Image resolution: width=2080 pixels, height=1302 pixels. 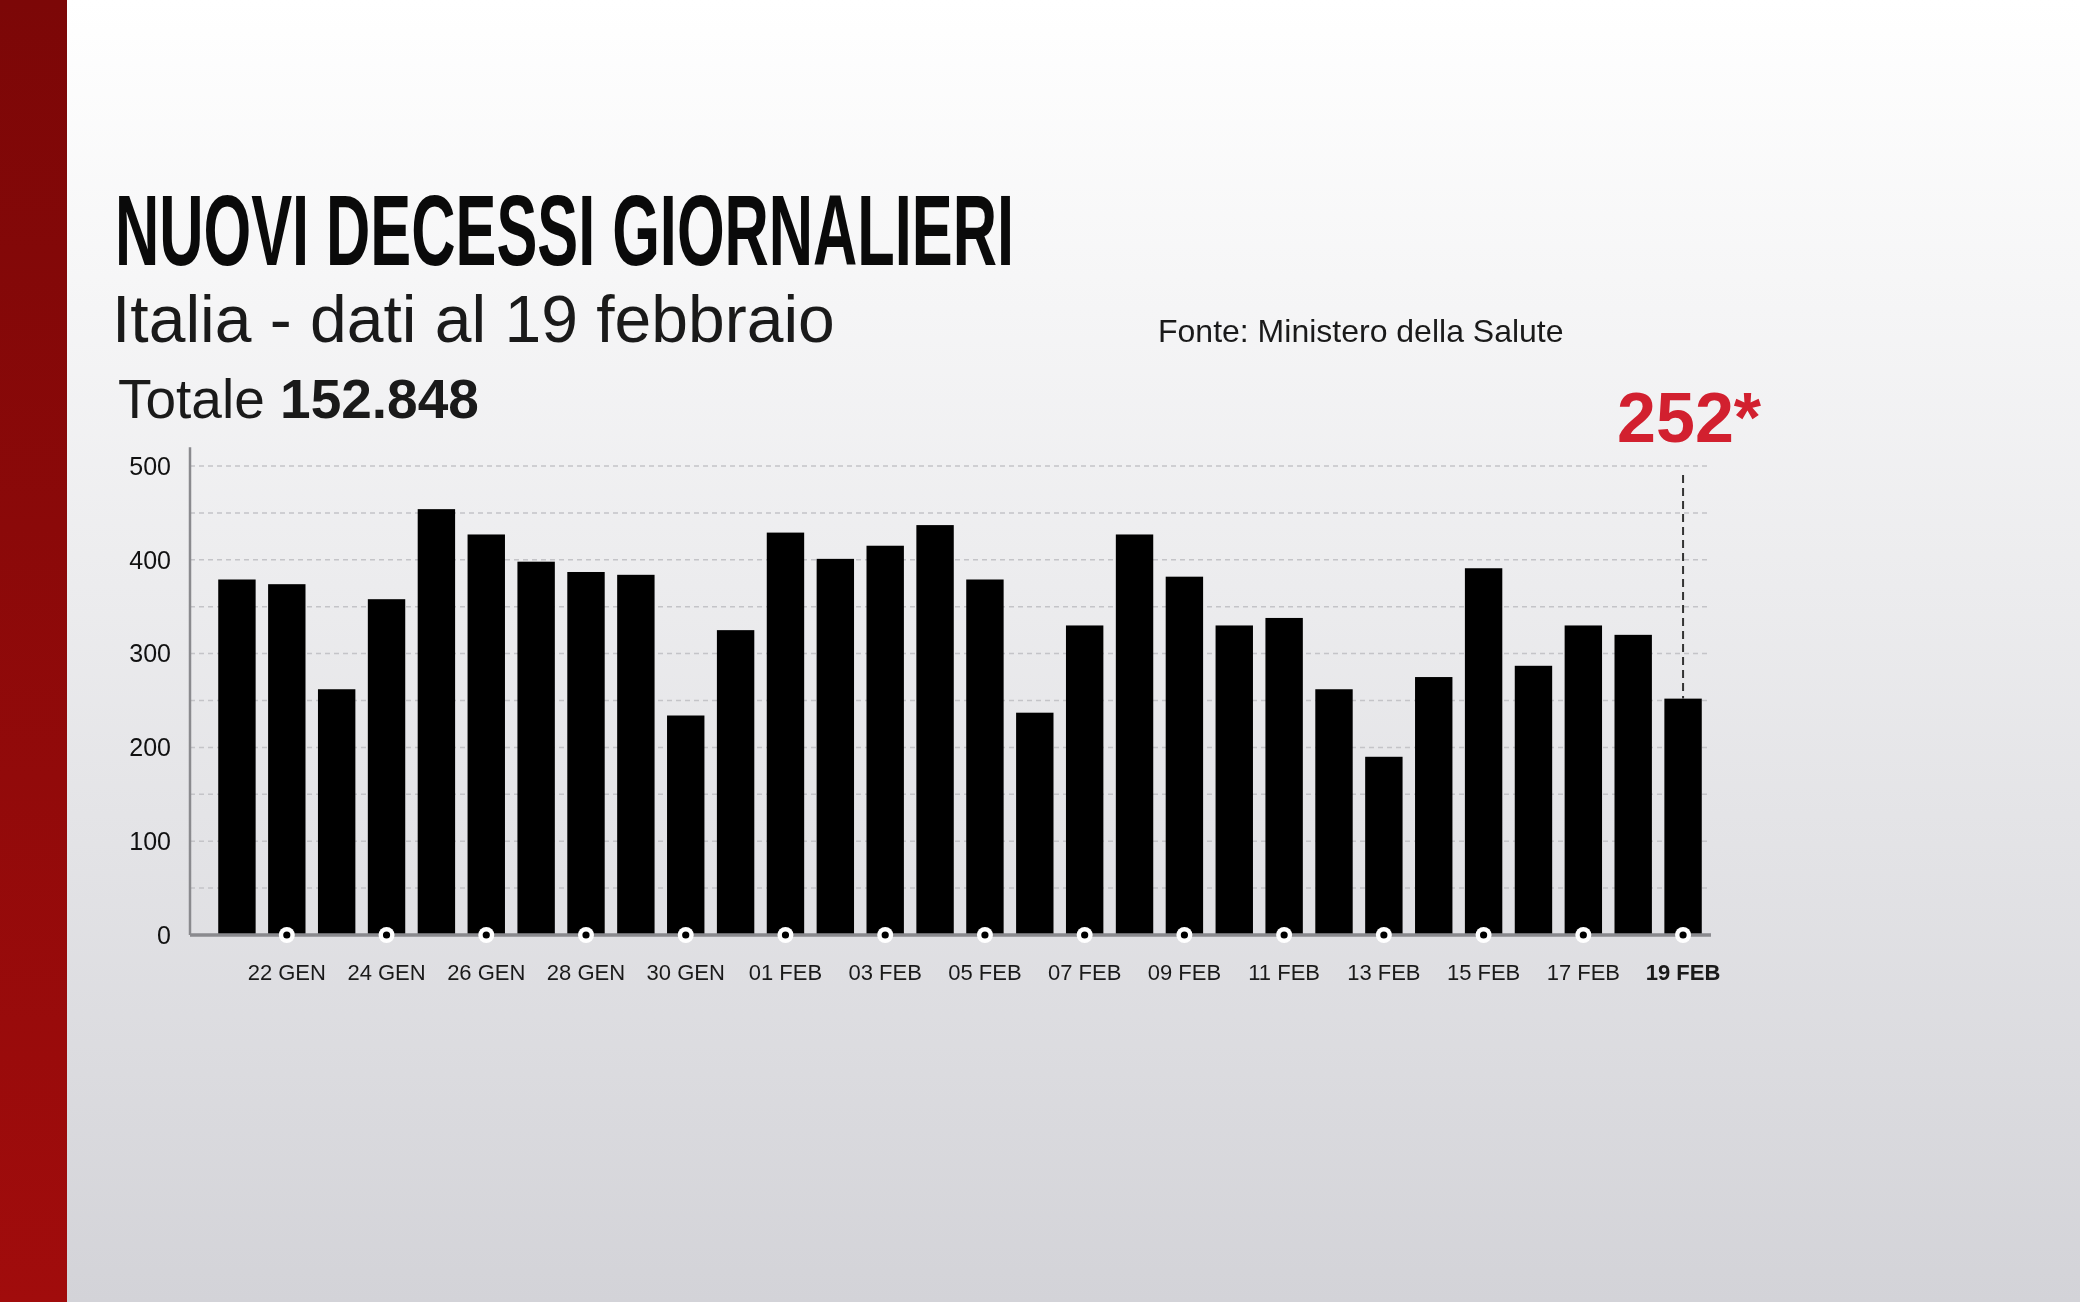 What do you see at coordinates (486, 972) in the screenshot?
I see `x-tick-label: 26 GEN` at bounding box center [486, 972].